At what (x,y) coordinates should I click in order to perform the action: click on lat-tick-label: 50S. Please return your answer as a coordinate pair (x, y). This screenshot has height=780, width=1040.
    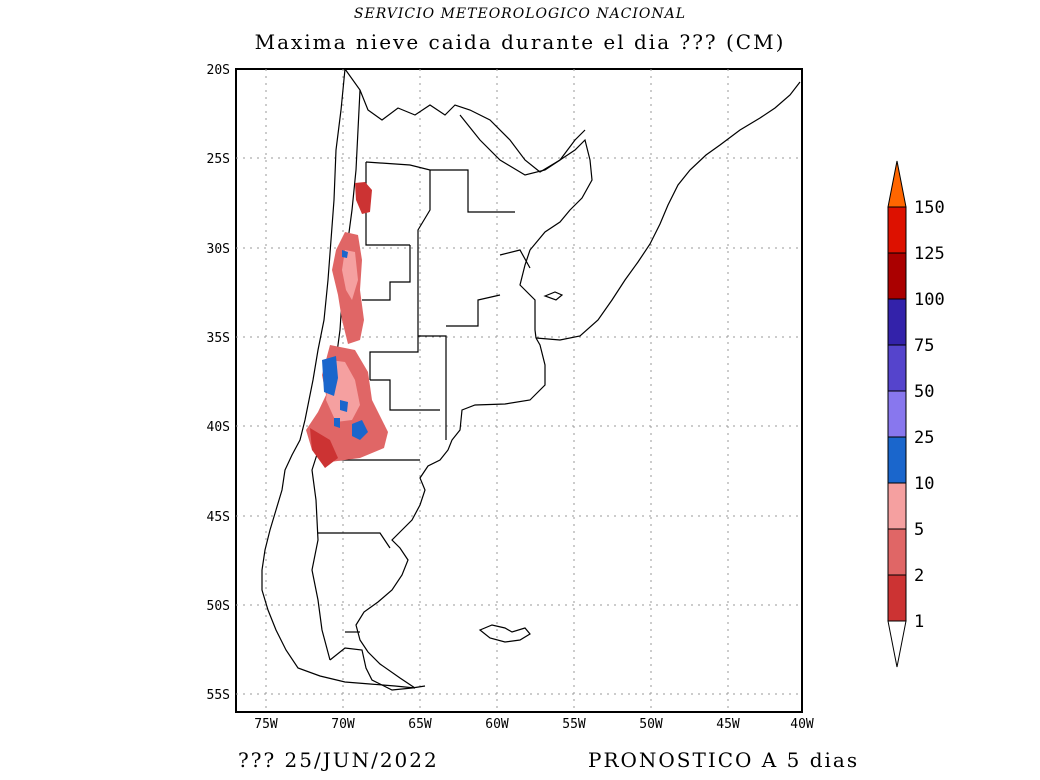
    Looking at the image, I should click on (218, 606).